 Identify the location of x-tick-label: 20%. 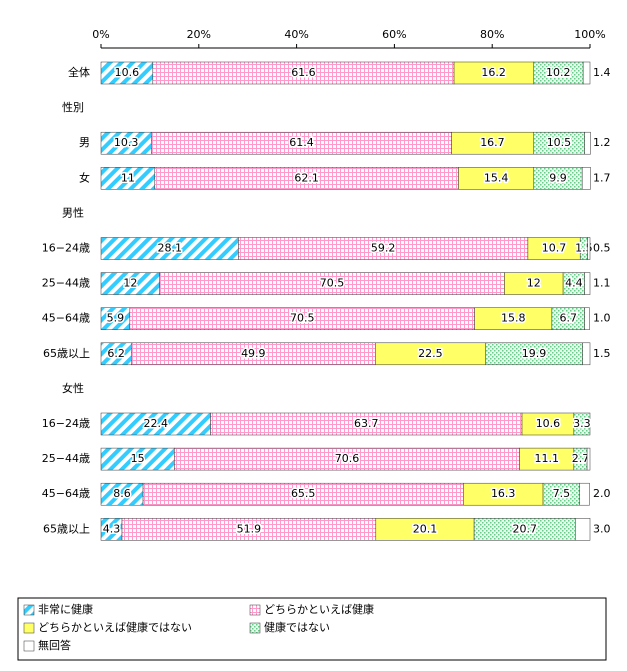
(199, 34).